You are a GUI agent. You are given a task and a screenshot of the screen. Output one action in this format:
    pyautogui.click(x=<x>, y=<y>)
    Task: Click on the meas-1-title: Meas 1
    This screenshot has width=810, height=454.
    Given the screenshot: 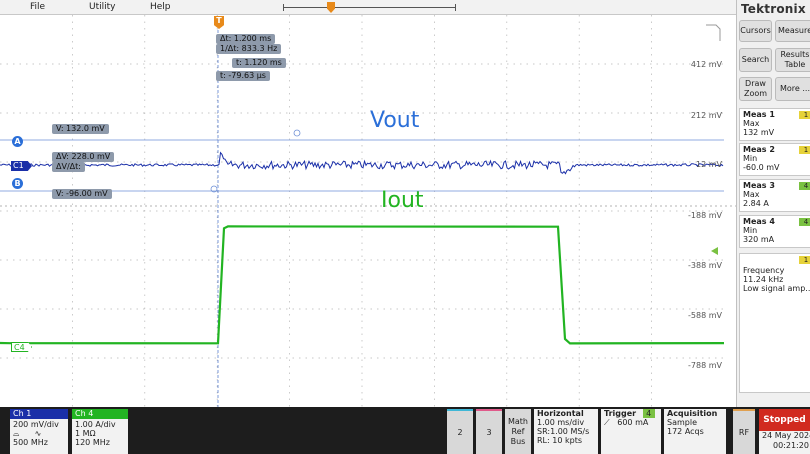 What is the action you would take?
    pyautogui.click(x=759, y=114)
    